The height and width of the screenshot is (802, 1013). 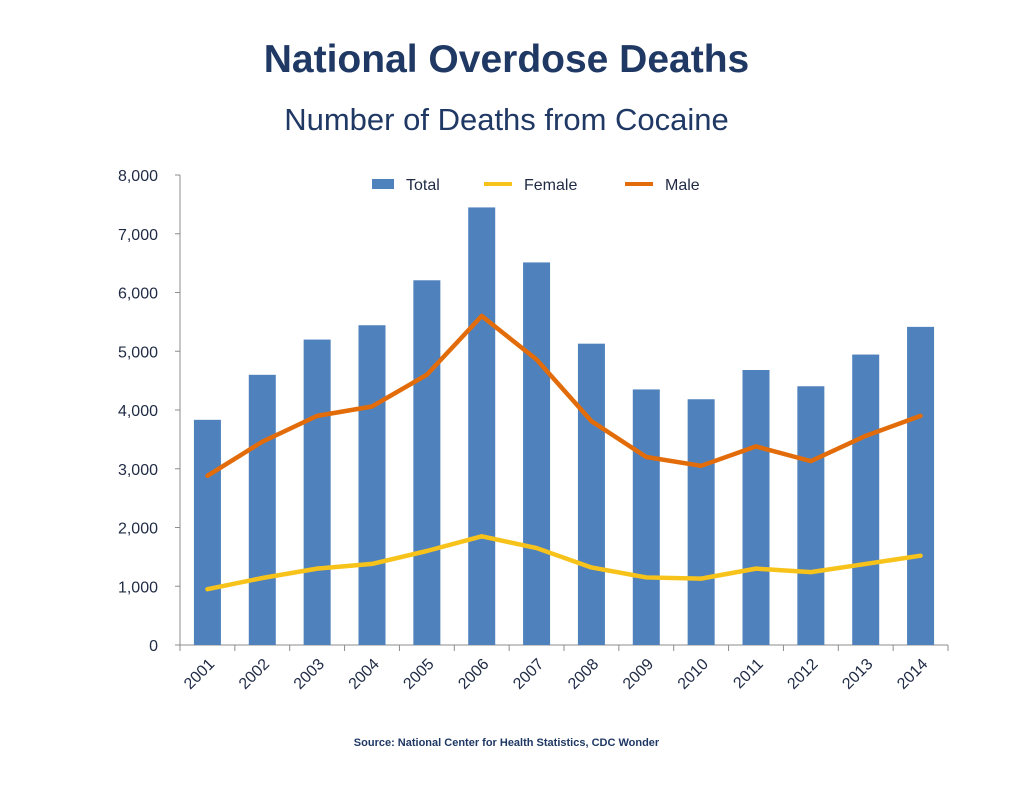 I want to click on x-tick-label: 2002, so click(x=254, y=674).